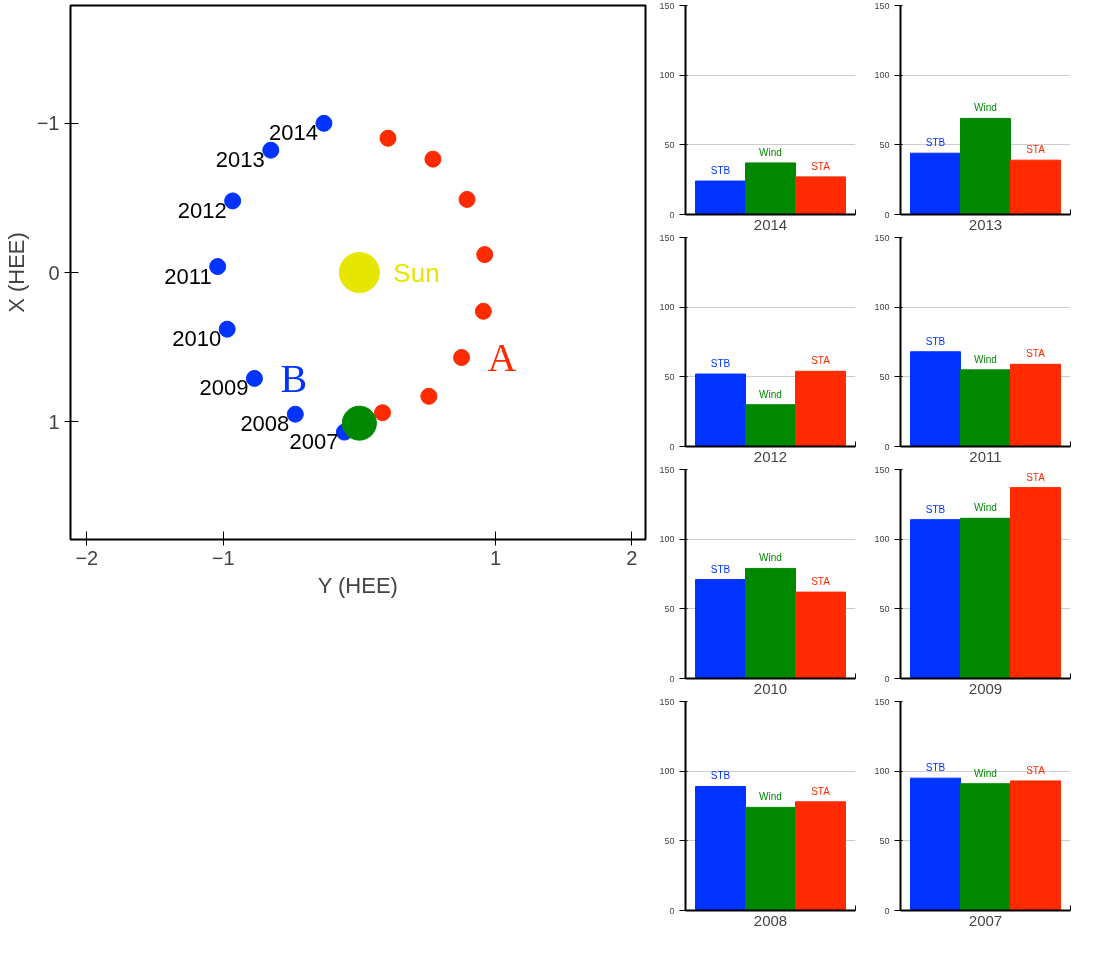  What do you see at coordinates (87, 557) in the screenshot?
I see `x-tick-label: −2` at bounding box center [87, 557].